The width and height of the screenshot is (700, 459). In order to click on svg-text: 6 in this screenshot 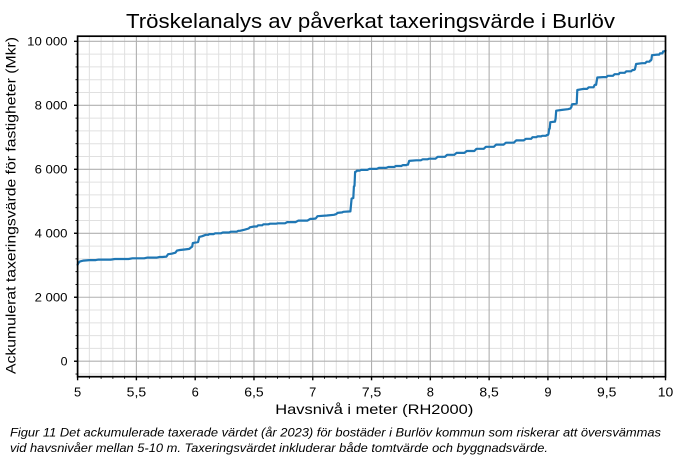, I will do `click(195, 392)`.